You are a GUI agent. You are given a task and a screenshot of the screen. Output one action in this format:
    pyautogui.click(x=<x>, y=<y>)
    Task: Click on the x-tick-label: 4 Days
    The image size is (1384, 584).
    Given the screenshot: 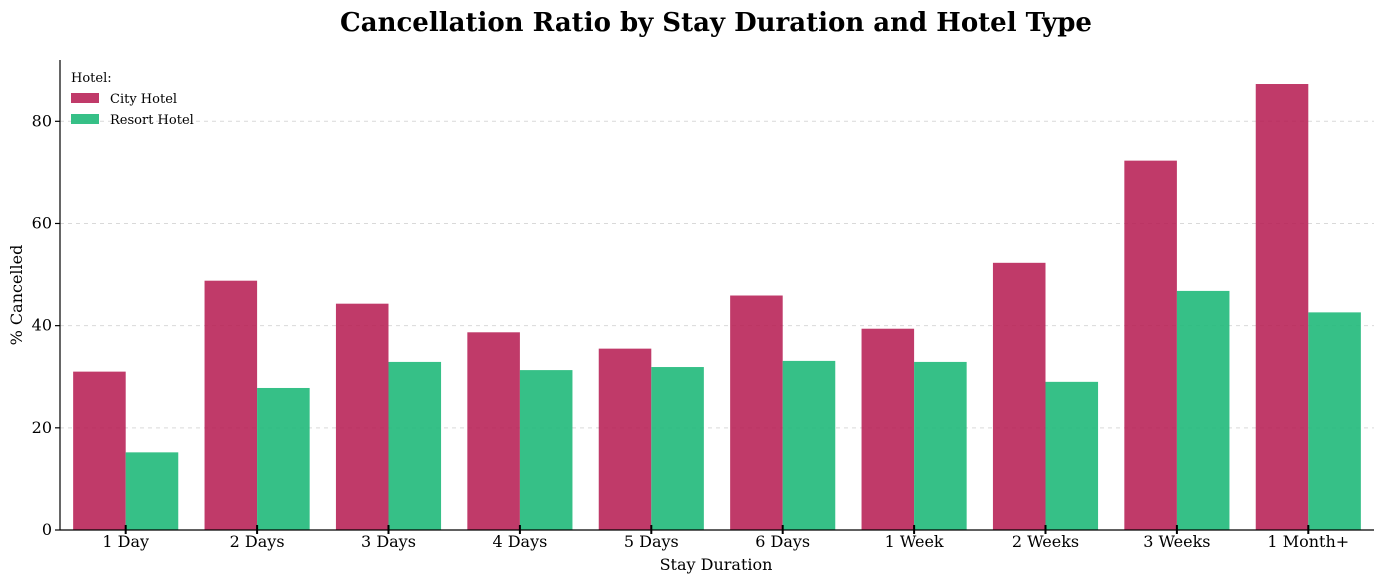 What is the action you would take?
    pyautogui.click(x=519, y=541)
    